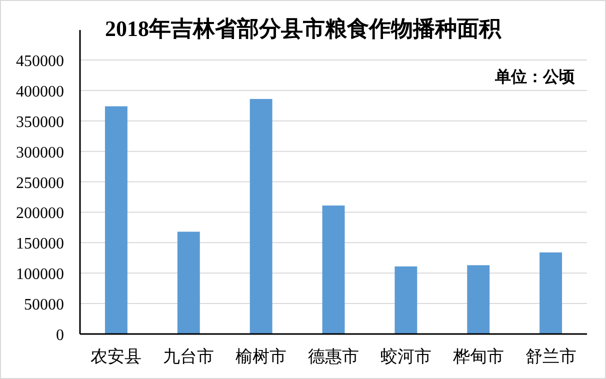  What do you see at coordinates (40, 91) in the screenshot?
I see `y-tick-label: 400000` at bounding box center [40, 91].